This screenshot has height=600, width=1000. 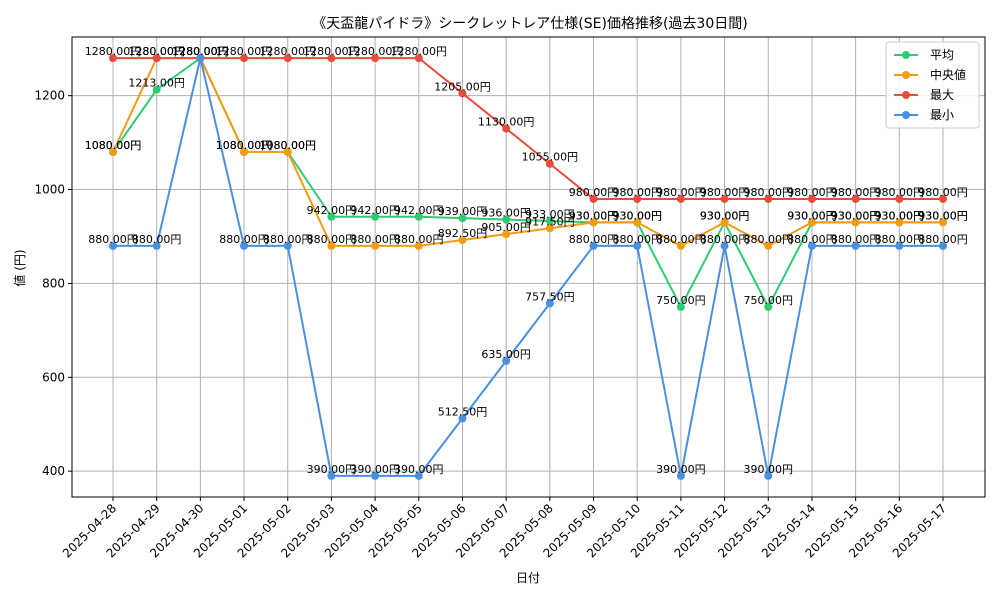 I want to click on data-label: 905.00円, so click(x=506, y=227).